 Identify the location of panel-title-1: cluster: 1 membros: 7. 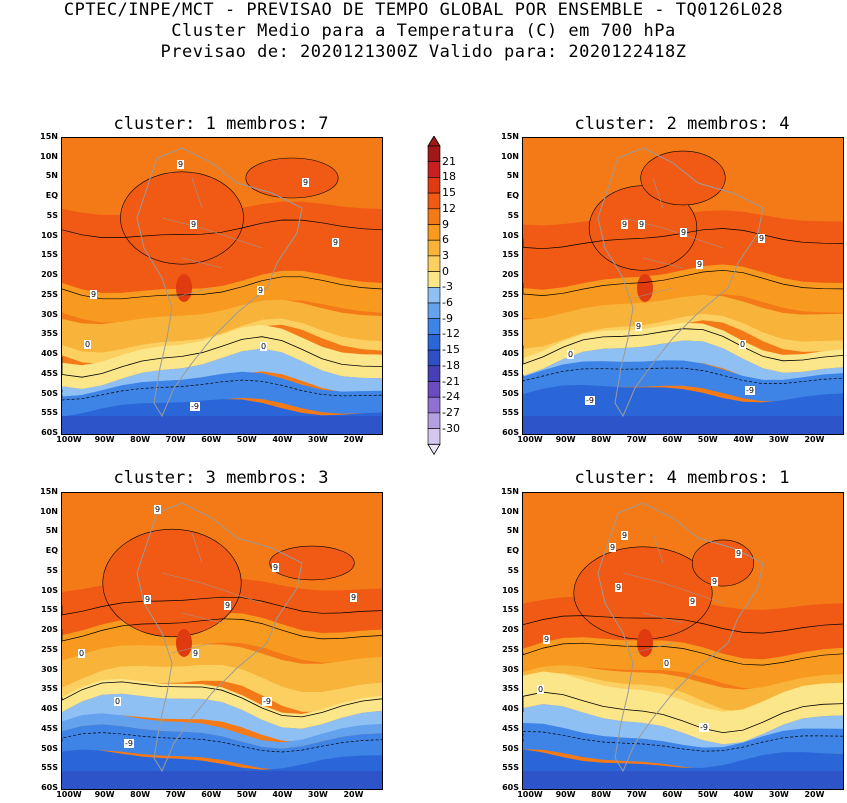
(221, 124).